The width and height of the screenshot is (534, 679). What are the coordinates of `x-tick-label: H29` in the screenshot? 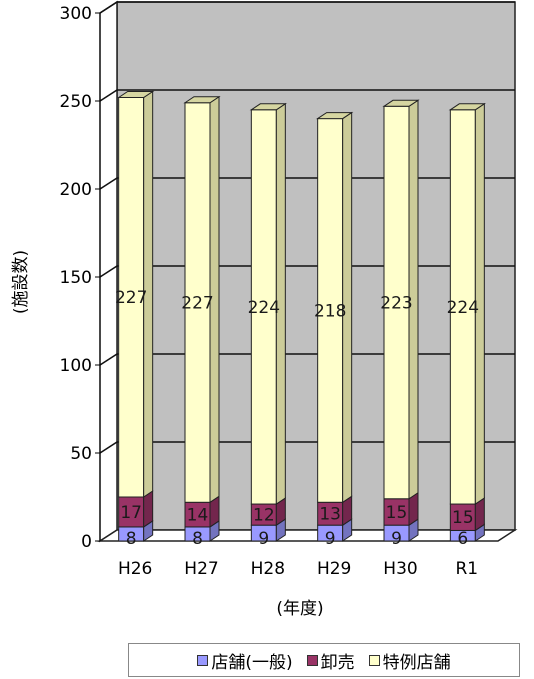 It's located at (334, 569).